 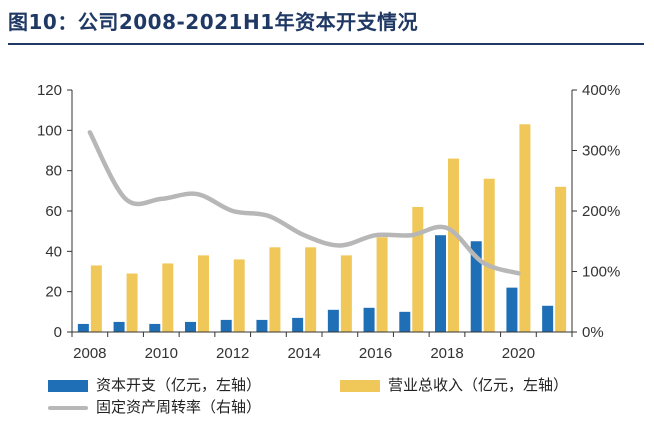 I want to click on y-left-tick-label: 100, so click(x=49, y=130).